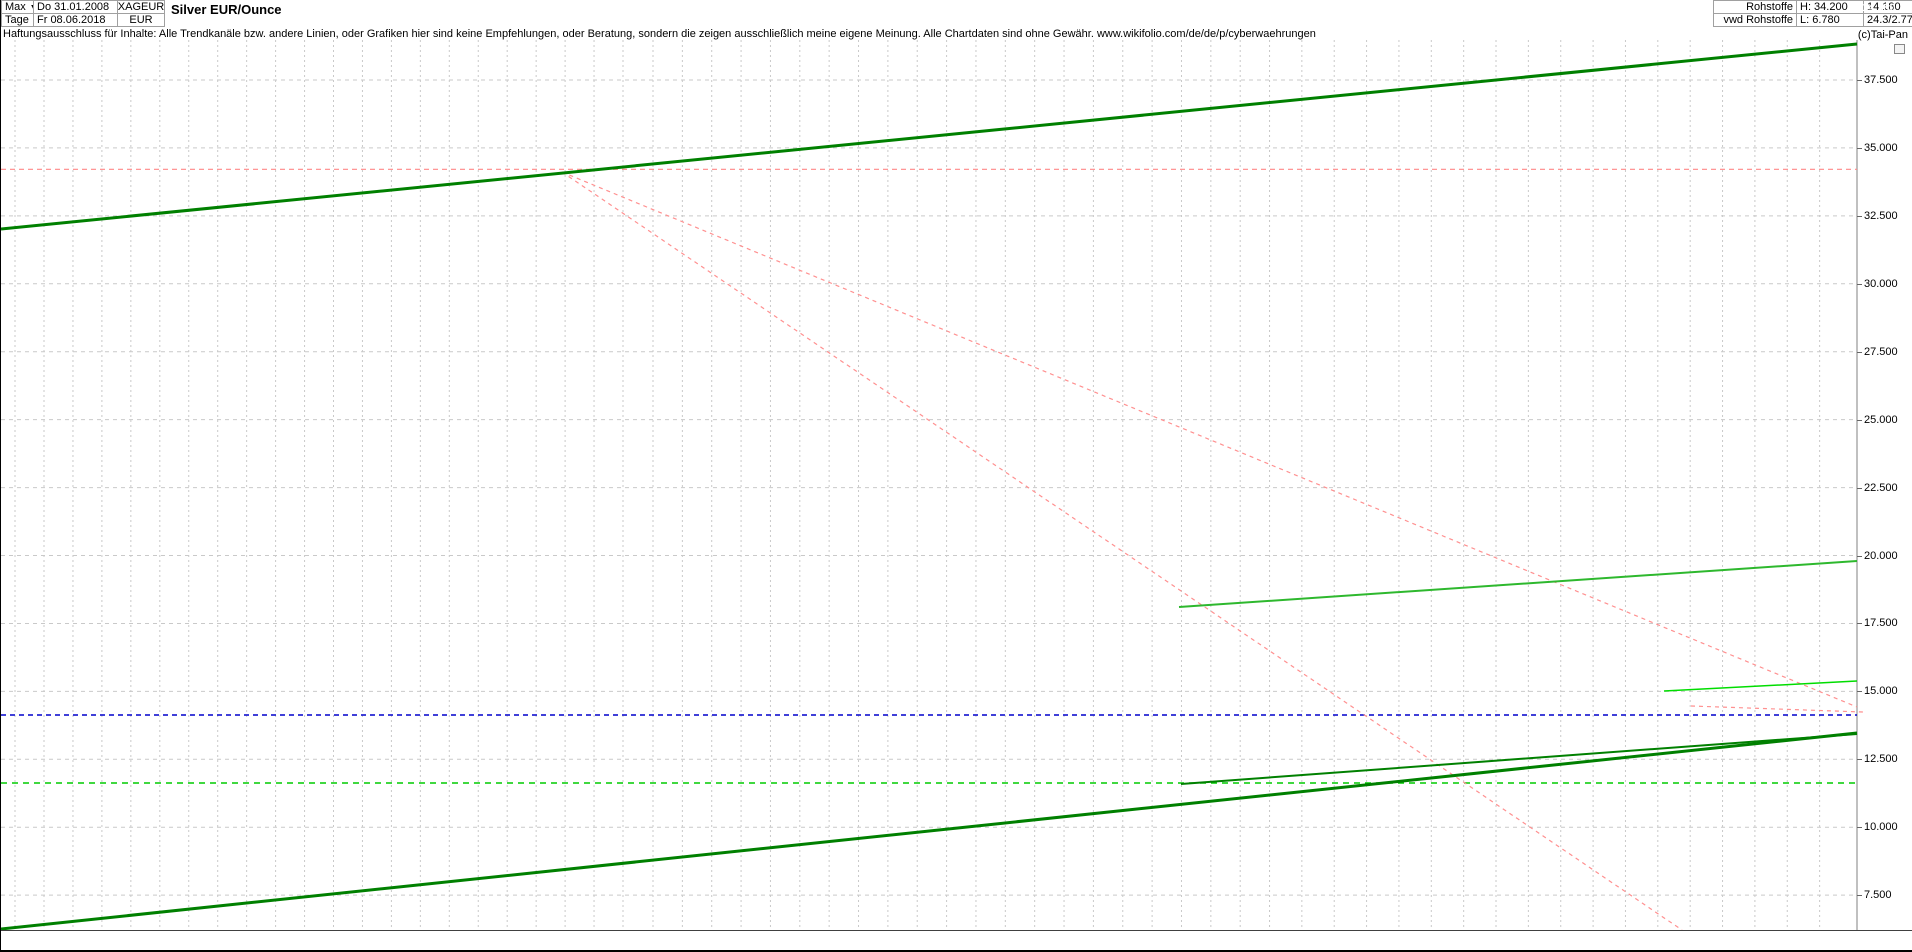 The width and height of the screenshot is (1912, 952). I want to click on symbol-value: XAGEUR, so click(141, 7).